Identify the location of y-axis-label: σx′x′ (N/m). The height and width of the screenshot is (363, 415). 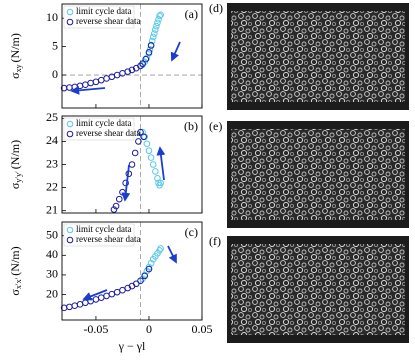
(15, 270).